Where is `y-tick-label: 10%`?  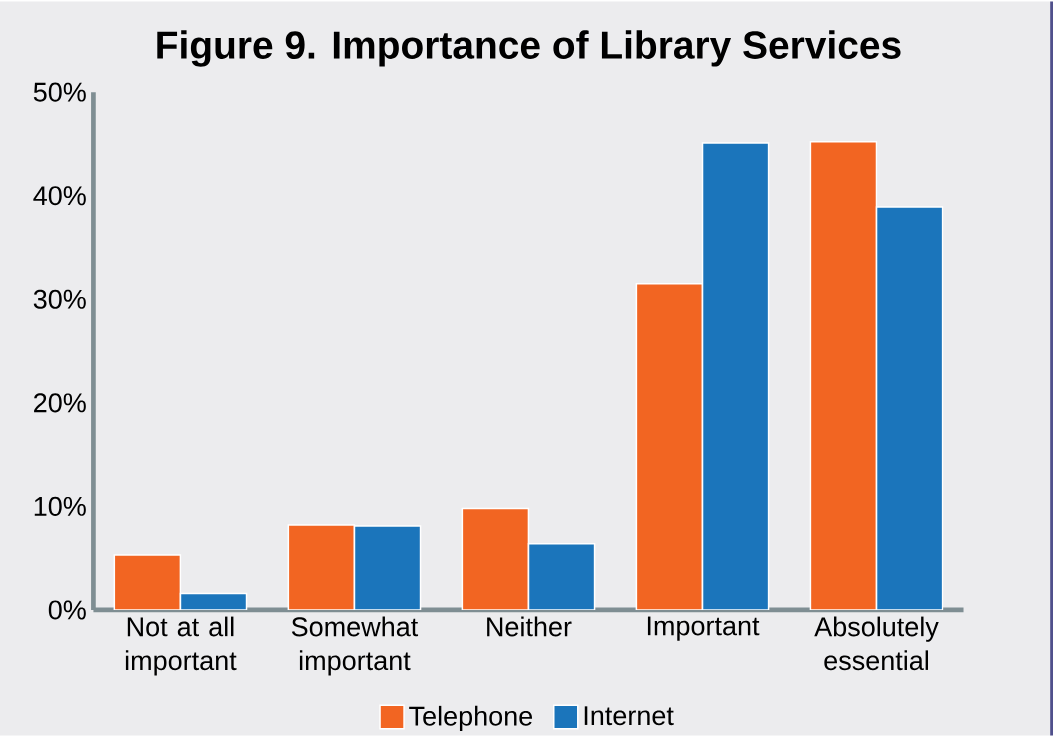 y-tick-label: 10% is located at coordinates (60, 506).